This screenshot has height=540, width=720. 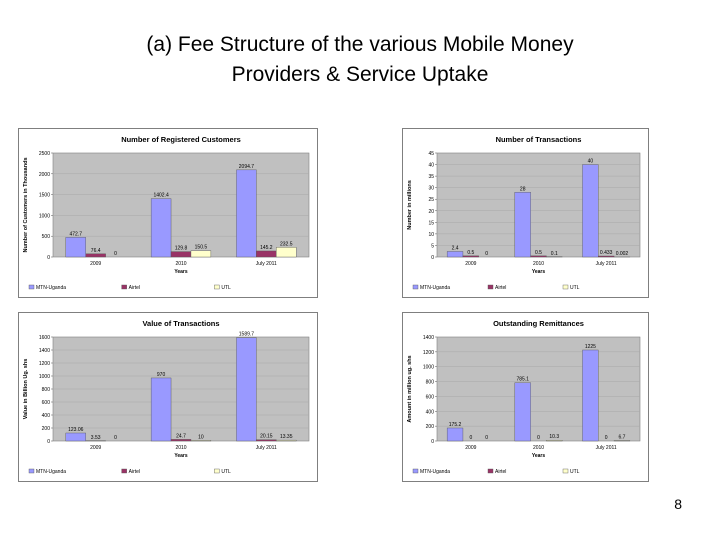 What do you see at coordinates (95, 264) in the screenshot?
I see `x-tick-label: 2009` at bounding box center [95, 264].